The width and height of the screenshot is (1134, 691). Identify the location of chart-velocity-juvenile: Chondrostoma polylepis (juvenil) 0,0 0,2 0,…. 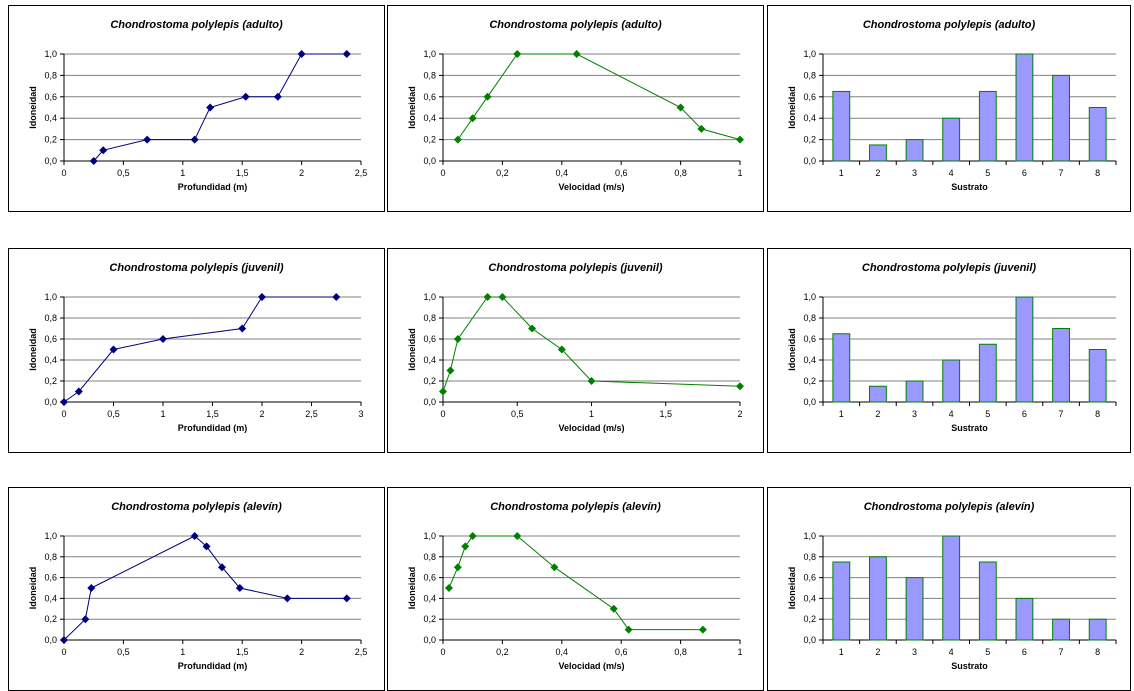
(575, 350).